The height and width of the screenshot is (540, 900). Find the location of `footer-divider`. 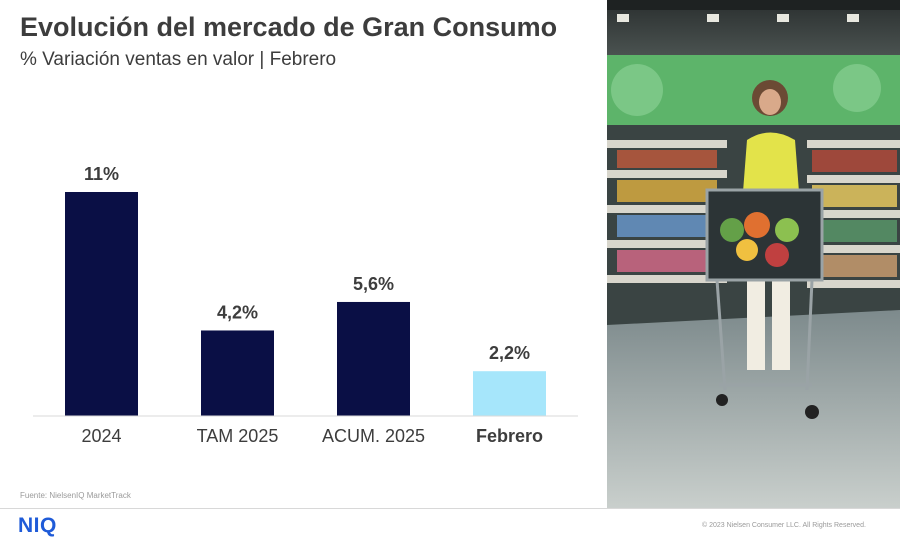

footer-divider is located at coordinates (450, 508).